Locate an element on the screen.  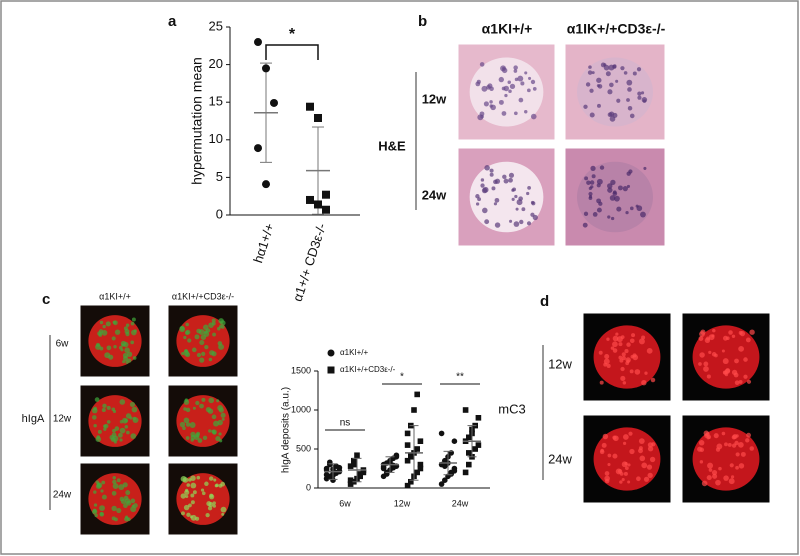
panel-letter: a is located at coordinates (172, 21).